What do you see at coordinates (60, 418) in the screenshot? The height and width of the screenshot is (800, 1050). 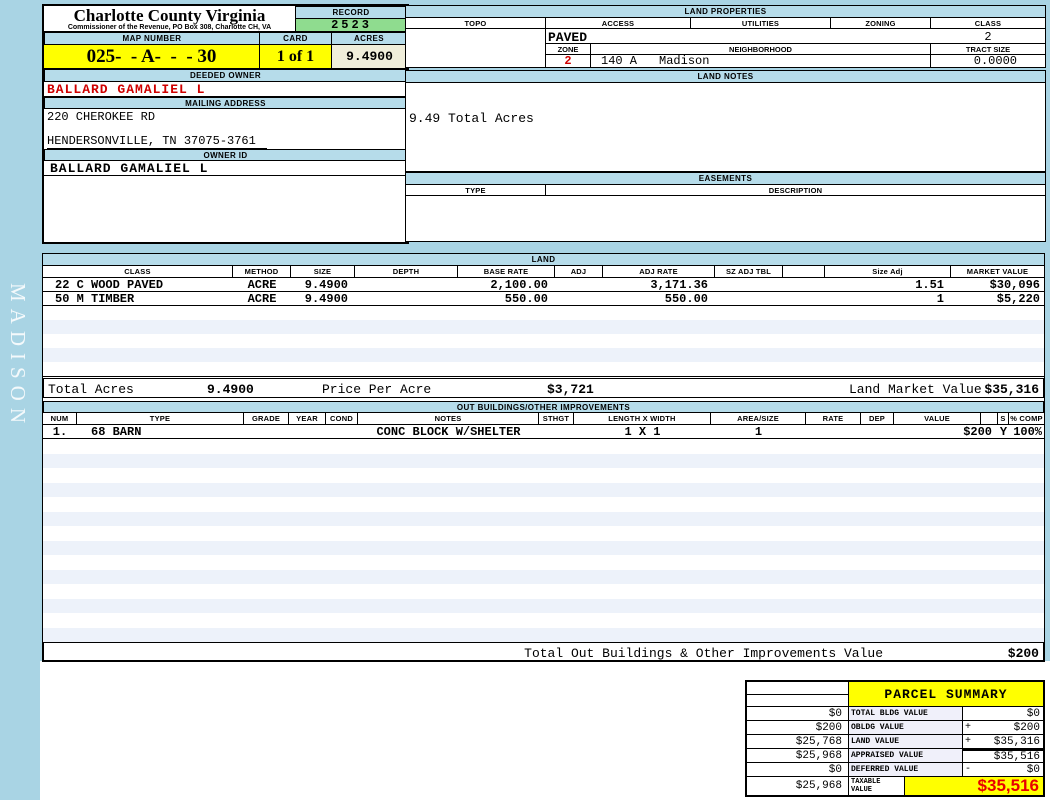 I see `ob-col-num: NUM` at bounding box center [60, 418].